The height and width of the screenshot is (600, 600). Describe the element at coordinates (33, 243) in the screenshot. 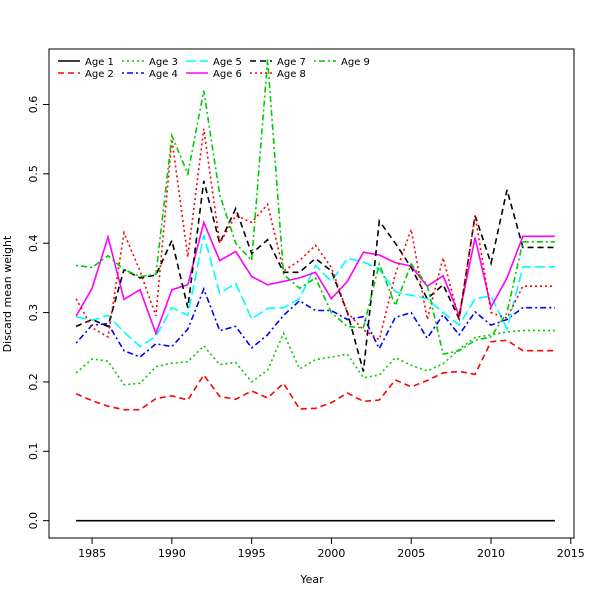

I see `y-tick-label: 0.4` at that location.